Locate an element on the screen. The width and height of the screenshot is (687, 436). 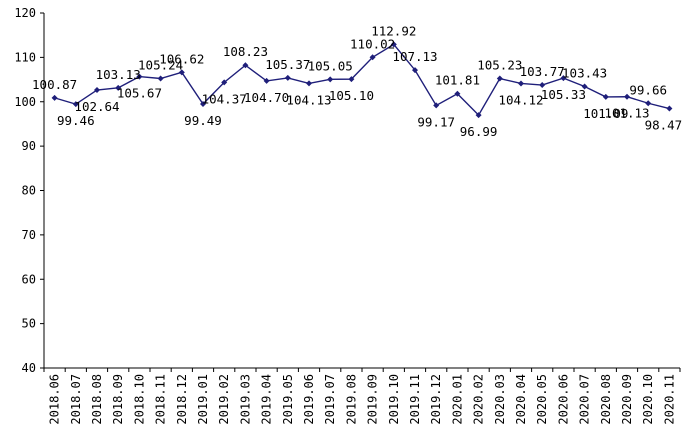
x-tick-label: 2020.02 is located at coordinates (479, 399).